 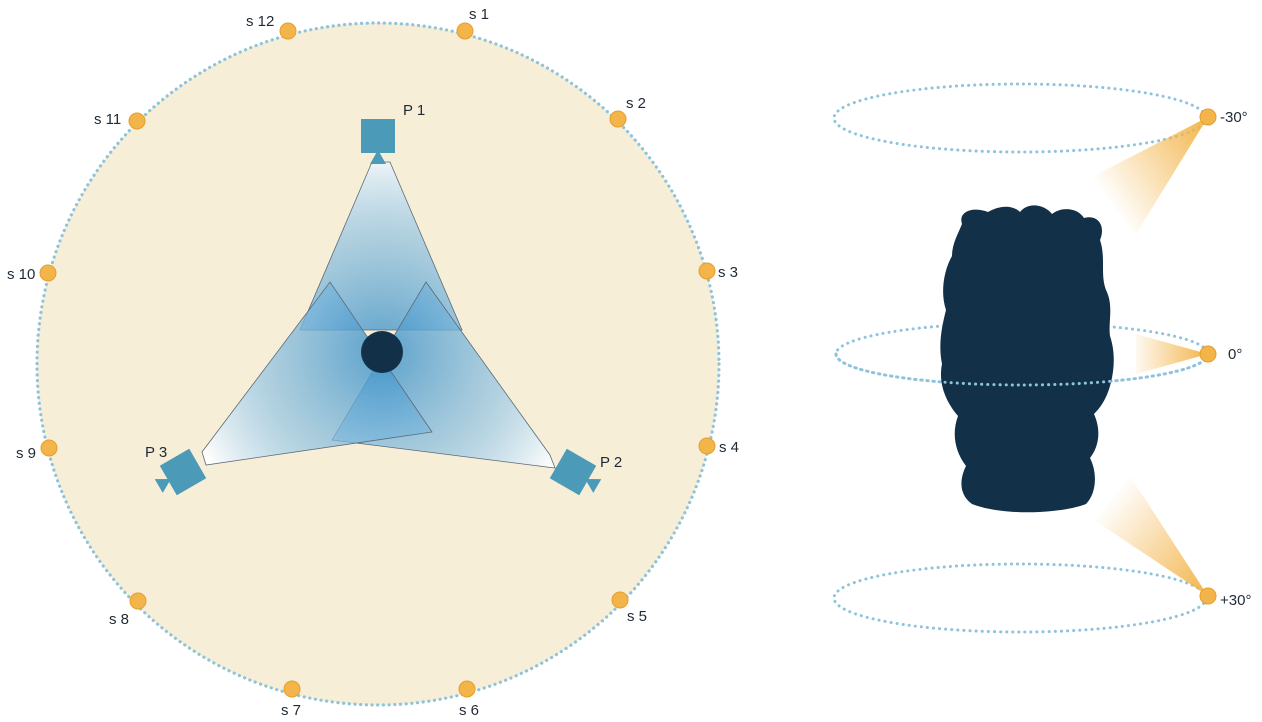 I want to click on view-cone-upper, so click(x=1149, y=175).